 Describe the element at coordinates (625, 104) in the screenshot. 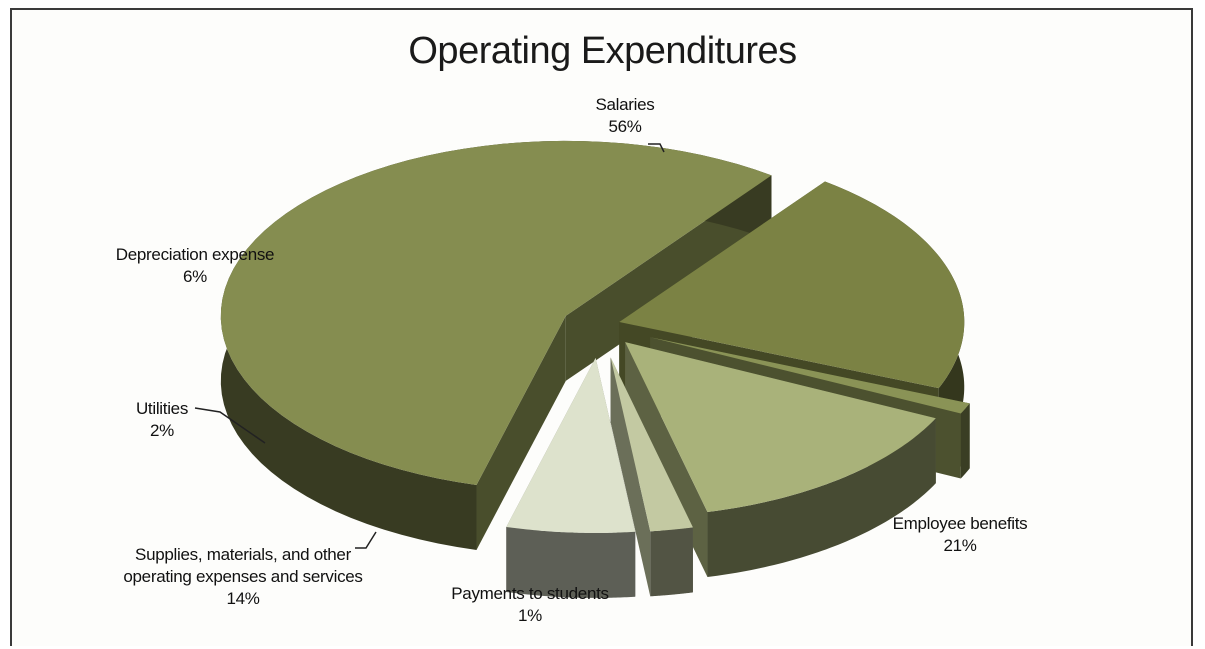

I see `label-salaries-name: Salaries` at that location.